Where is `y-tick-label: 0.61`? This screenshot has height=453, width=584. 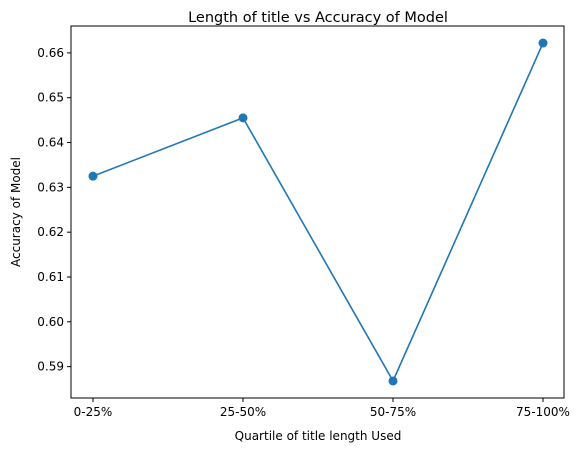 y-tick-label: 0.61 is located at coordinates (50, 277).